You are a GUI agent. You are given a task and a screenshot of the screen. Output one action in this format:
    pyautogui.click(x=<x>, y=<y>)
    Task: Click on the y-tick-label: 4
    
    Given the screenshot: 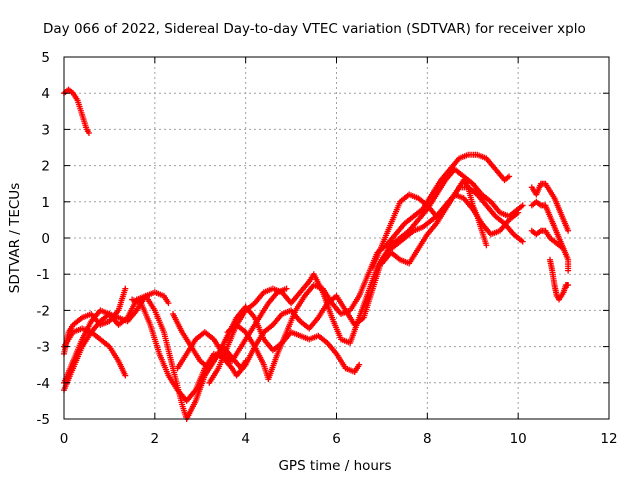 What is the action you would take?
    pyautogui.click(x=45, y=94)
    